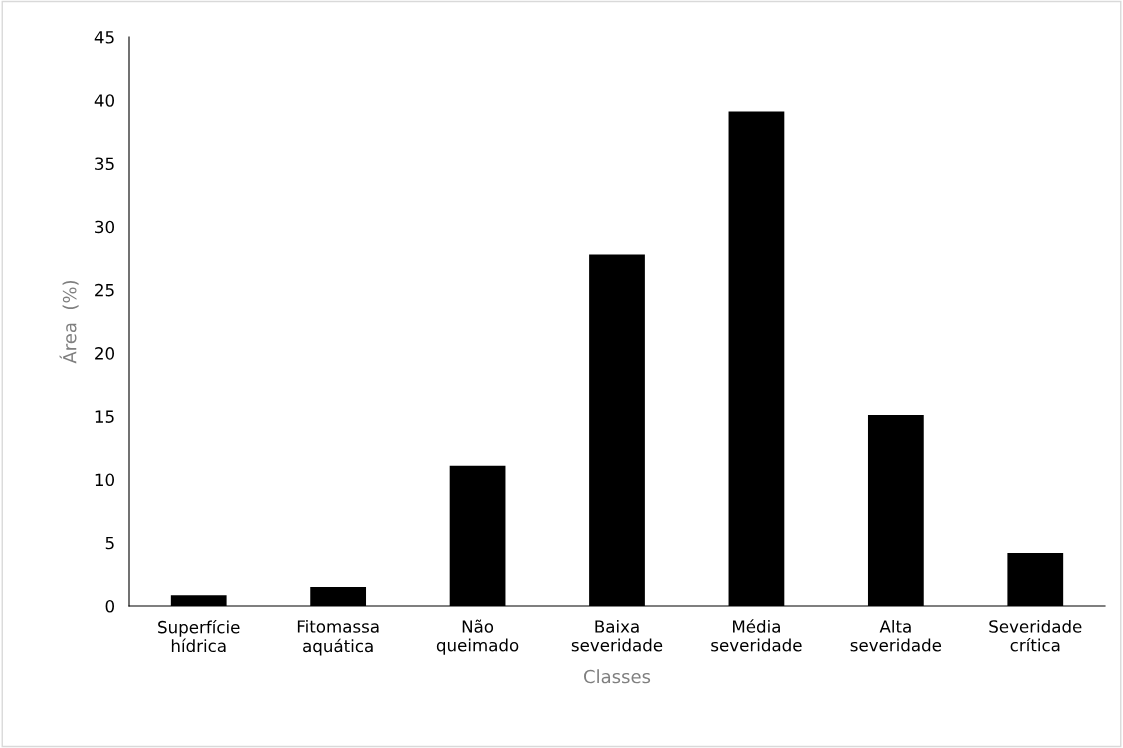 The image size is (1123, 748). I want to click on x-tick-label: Média severidade, so click(756, 635).